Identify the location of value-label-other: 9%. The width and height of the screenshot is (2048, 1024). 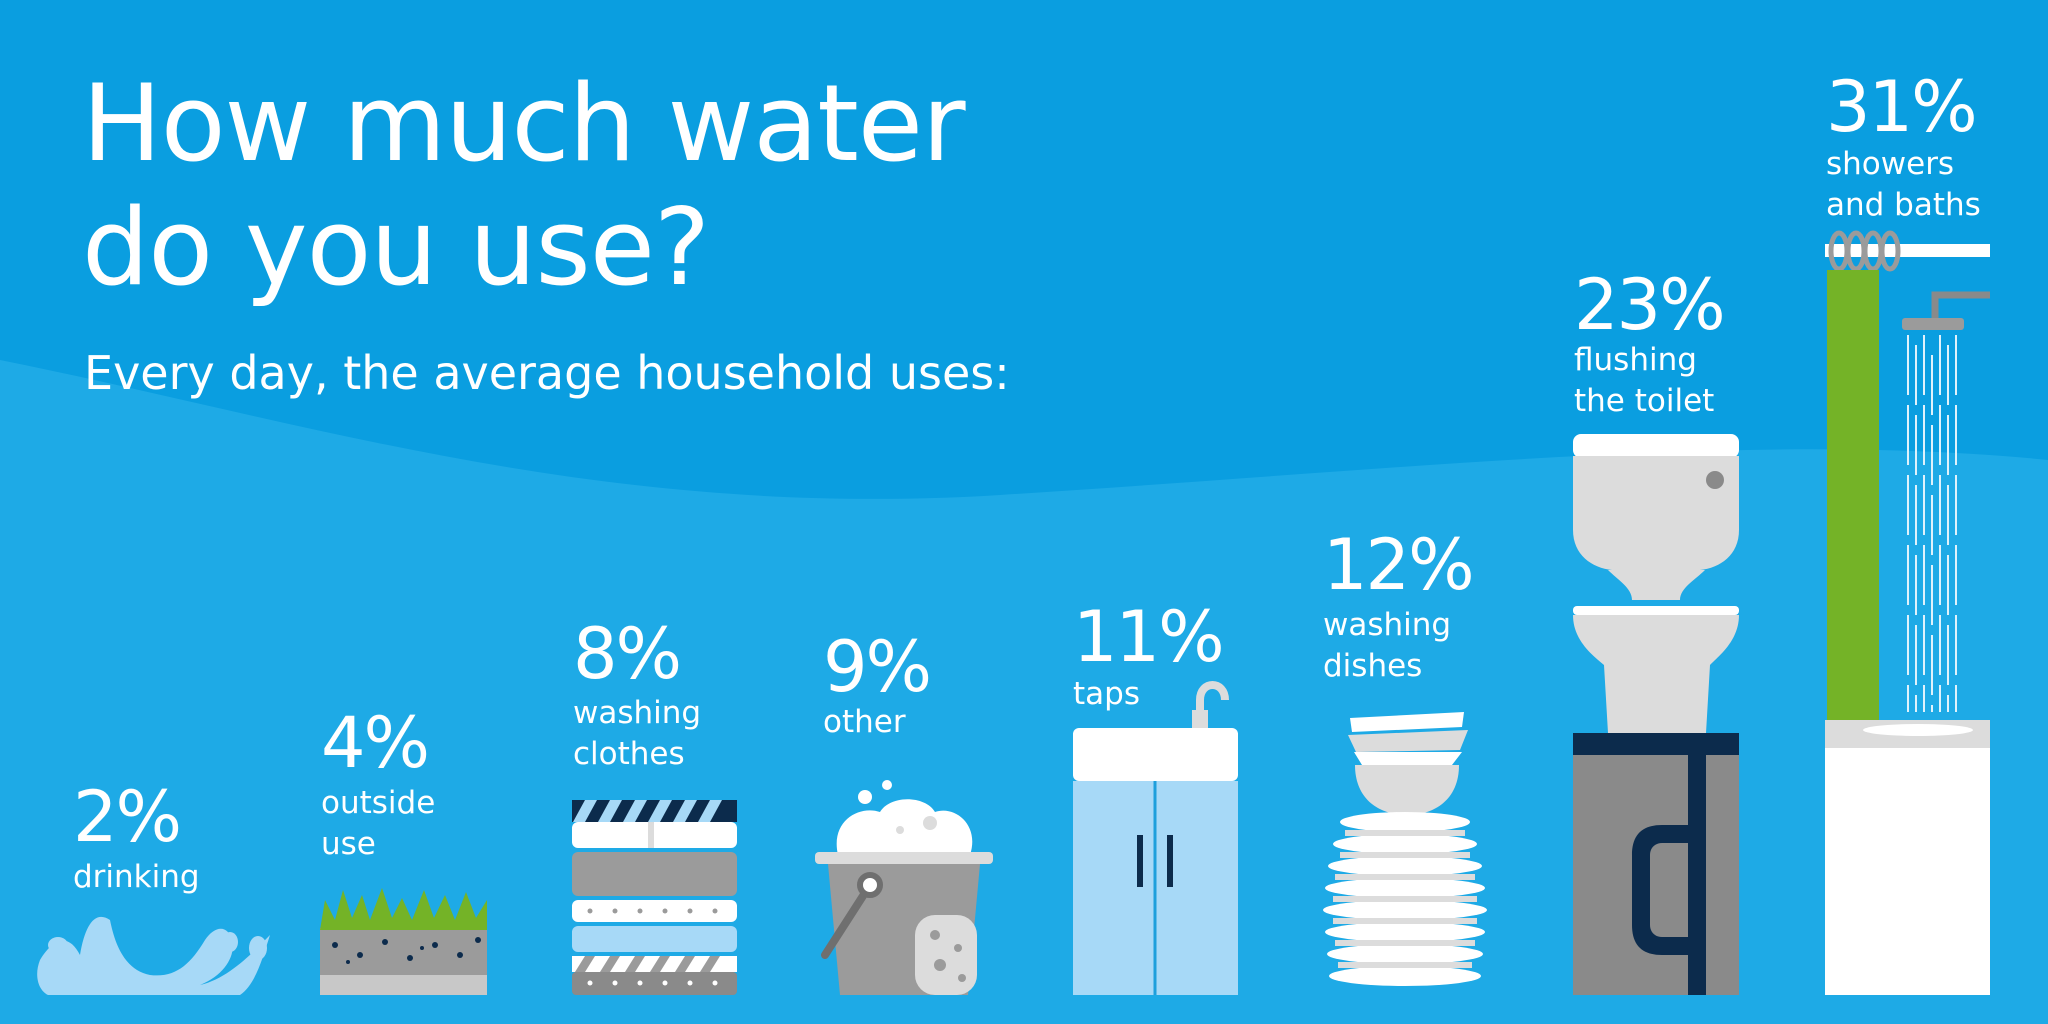
(877, 667).